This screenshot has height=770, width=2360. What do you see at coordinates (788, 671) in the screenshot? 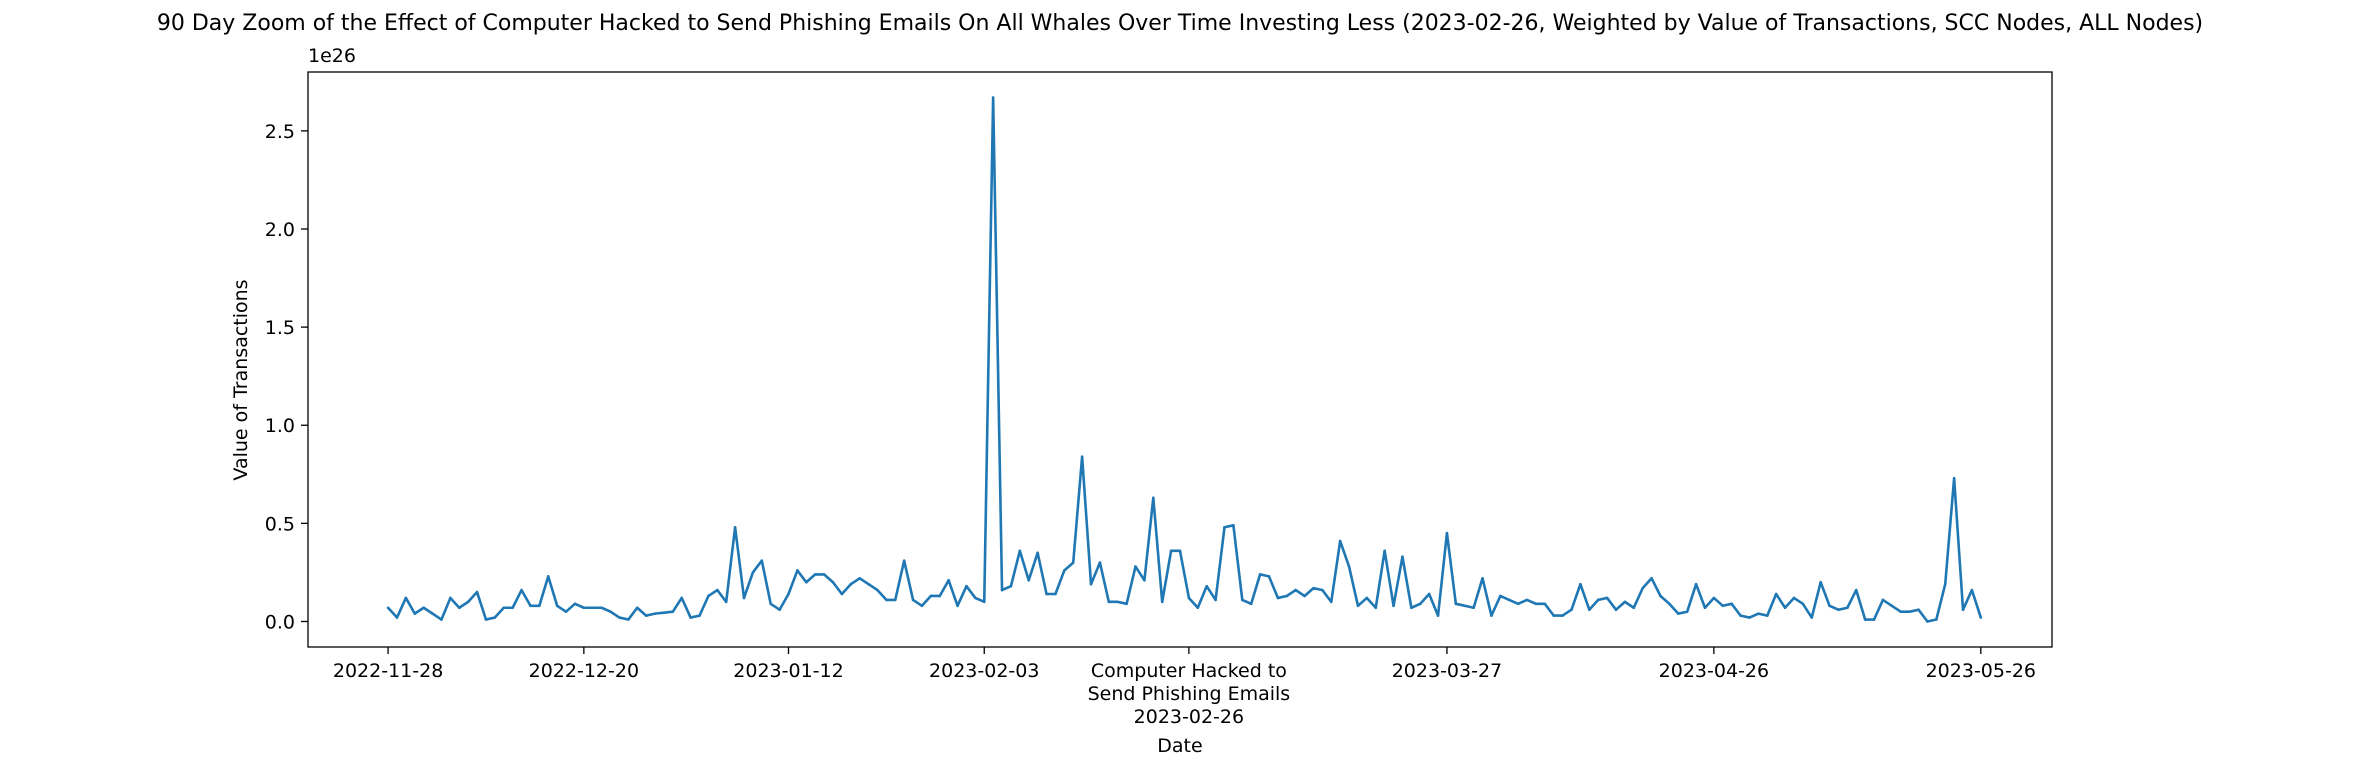
I see `x-tick-label: 2023-01-12` at bounding box center [788, 671].